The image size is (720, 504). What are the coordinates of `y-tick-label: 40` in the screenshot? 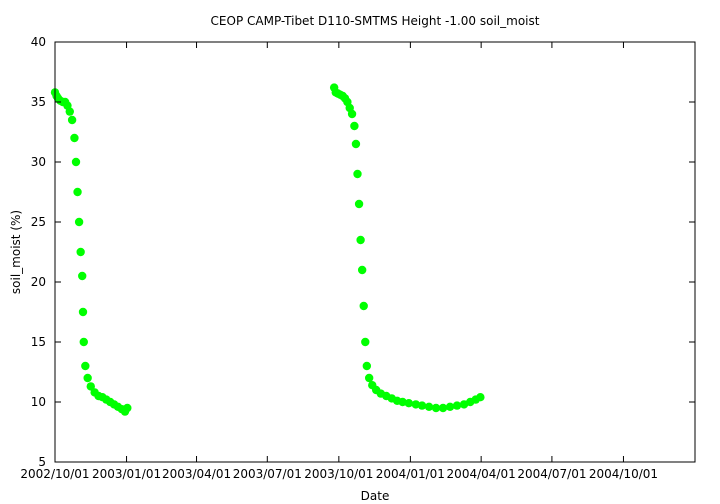 It's located at (38, 42).